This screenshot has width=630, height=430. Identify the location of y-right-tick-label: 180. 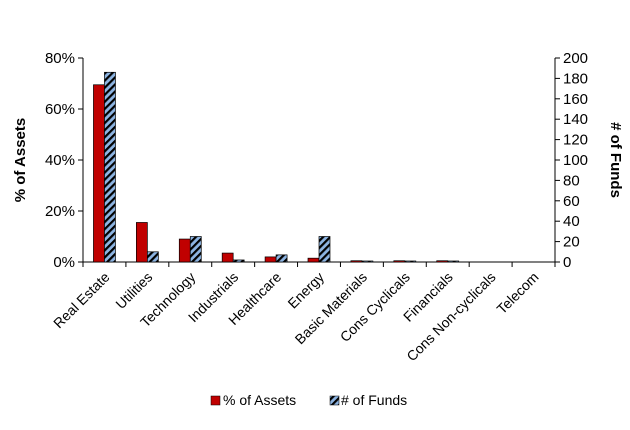
(575, 78).